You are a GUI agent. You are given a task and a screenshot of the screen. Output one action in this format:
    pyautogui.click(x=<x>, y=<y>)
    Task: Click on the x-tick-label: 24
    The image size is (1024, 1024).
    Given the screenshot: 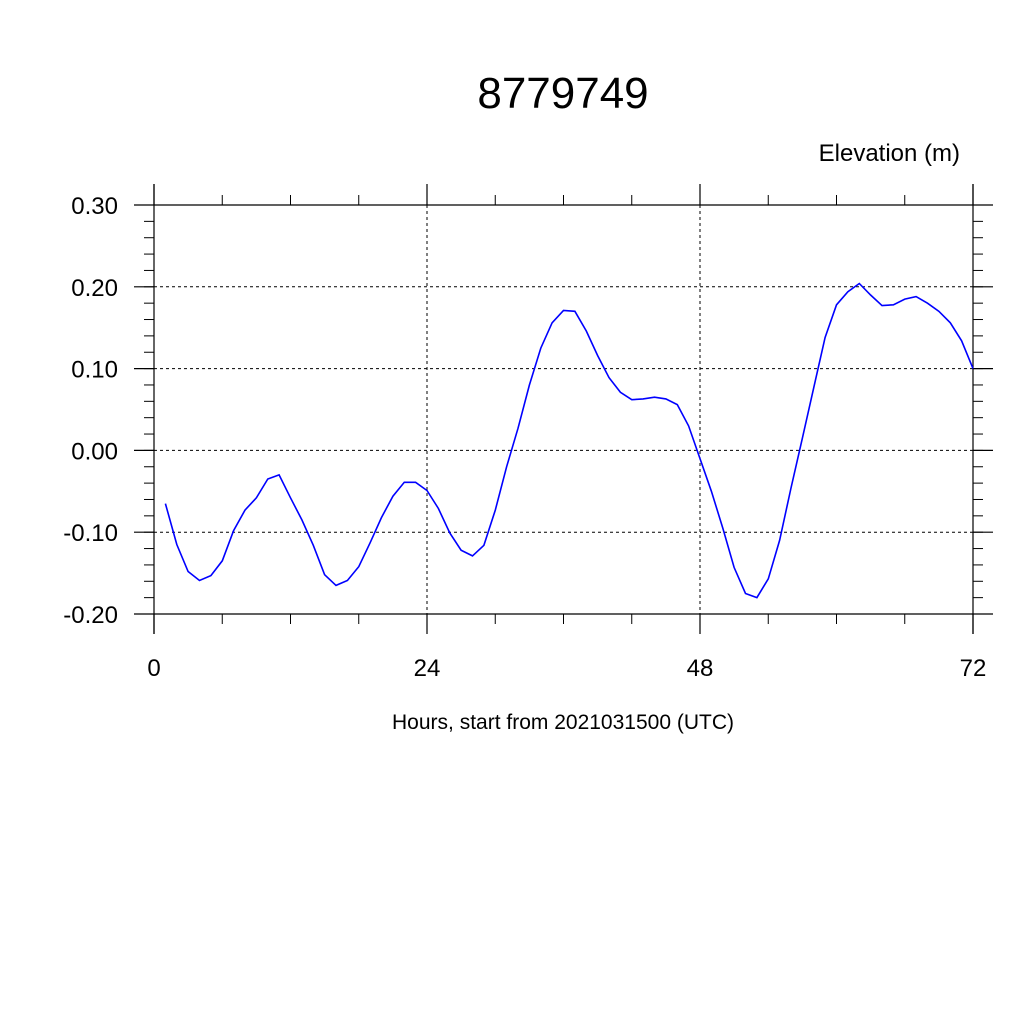 What is the action you would take?
    pyautogui.click(x=427, y=668)
    